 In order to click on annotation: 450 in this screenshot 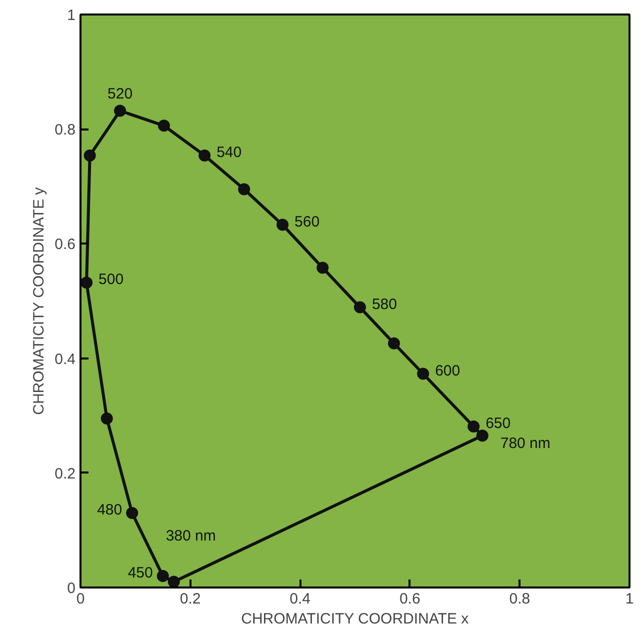, I will do `click(140, 573)`.